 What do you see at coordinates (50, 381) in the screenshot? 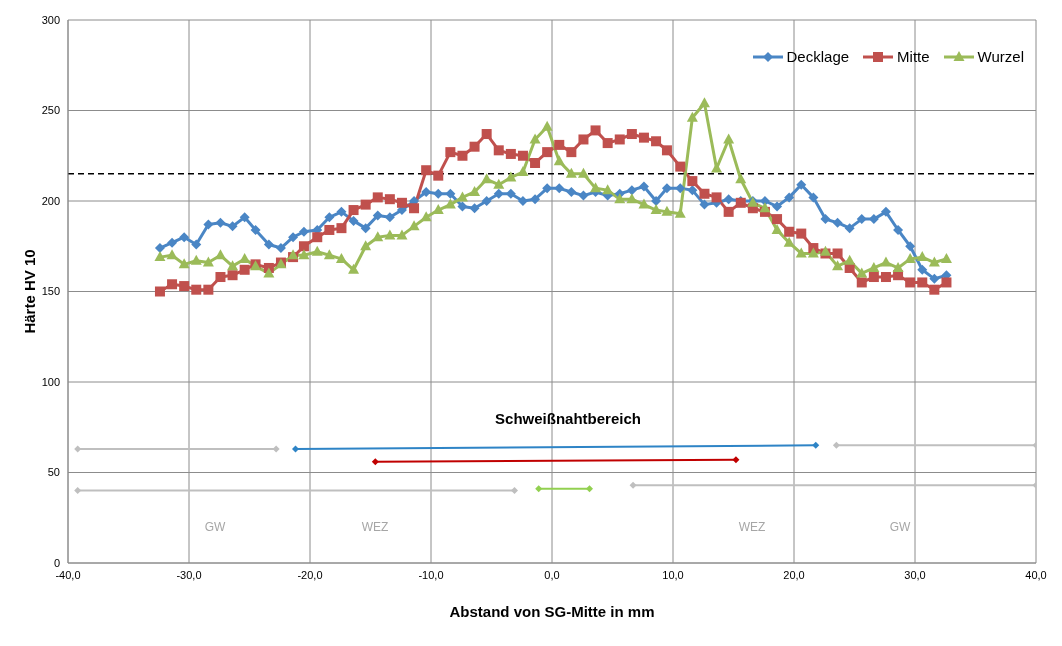
I see `y-tick-label: 100` at bounding box center [50, 381].